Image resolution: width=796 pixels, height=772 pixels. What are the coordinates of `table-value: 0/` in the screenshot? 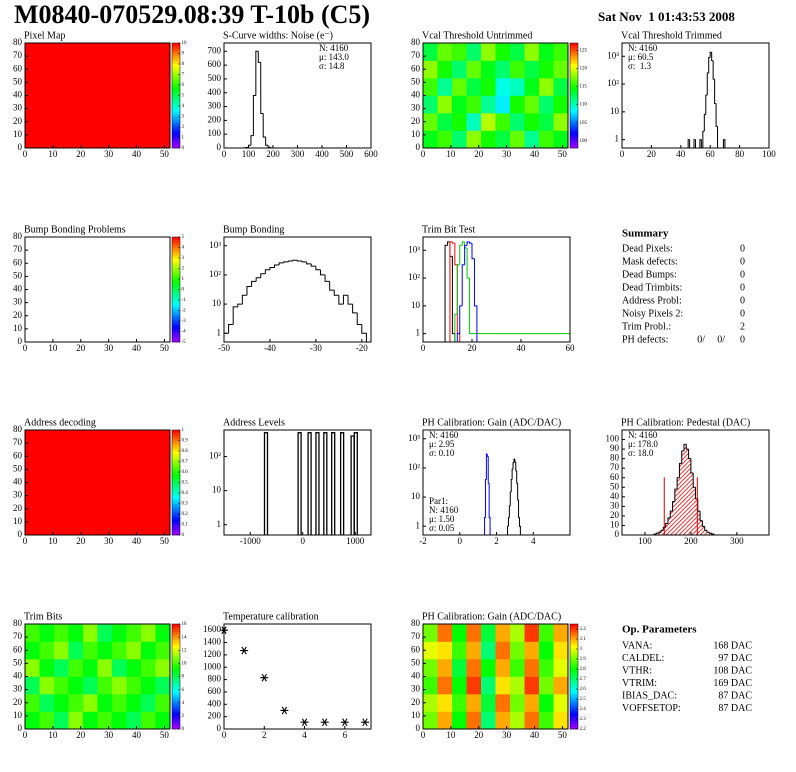 It's located at (701, 339).